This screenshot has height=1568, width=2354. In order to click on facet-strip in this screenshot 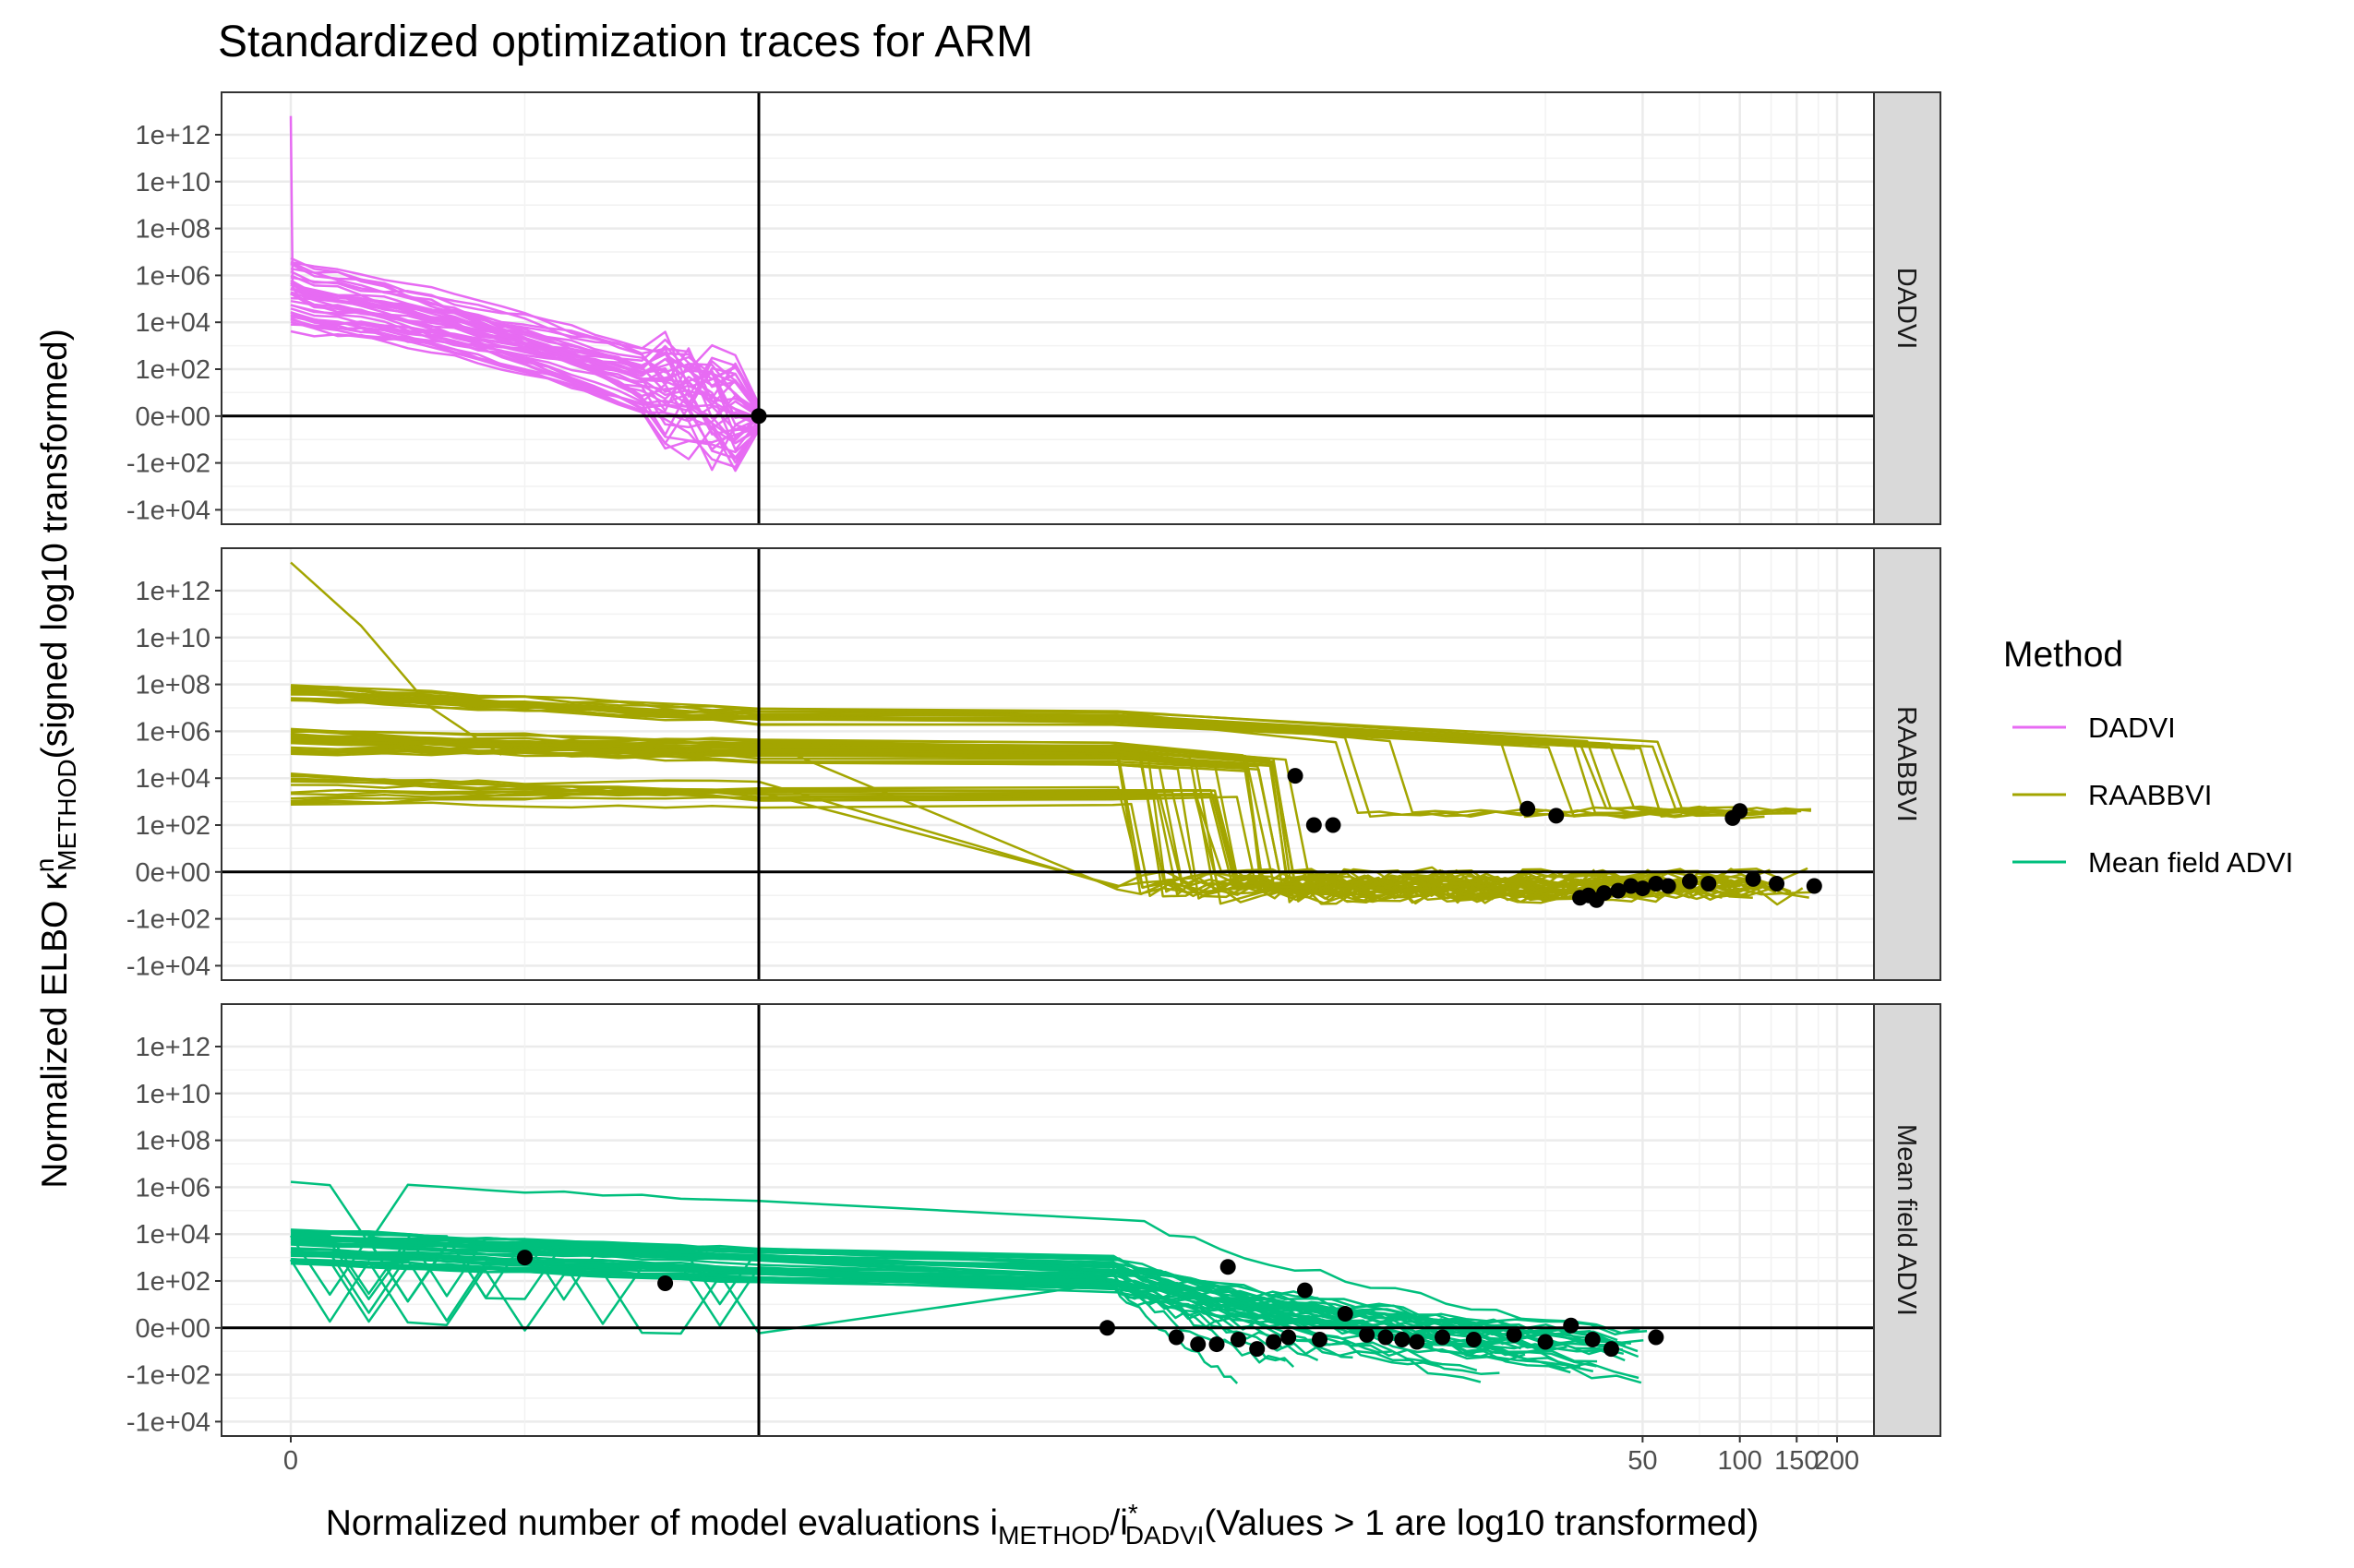, I will do `click(1907, 1220)`.